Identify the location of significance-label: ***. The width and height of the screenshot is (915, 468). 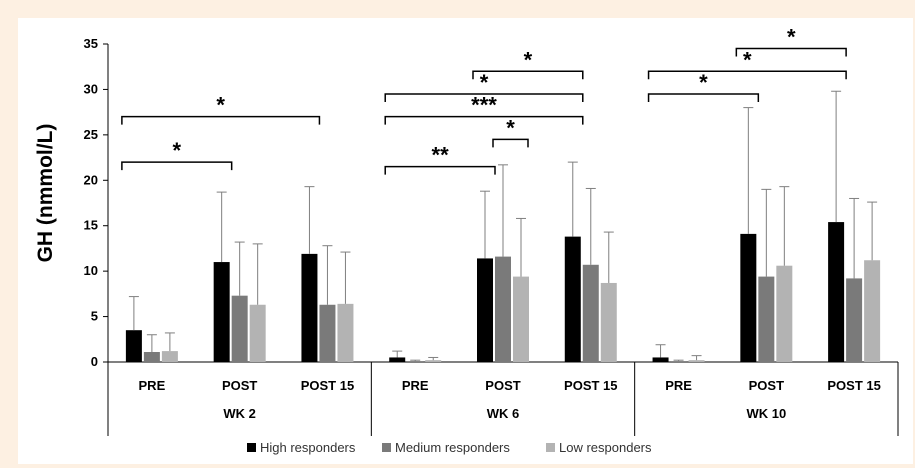
(484, 105).